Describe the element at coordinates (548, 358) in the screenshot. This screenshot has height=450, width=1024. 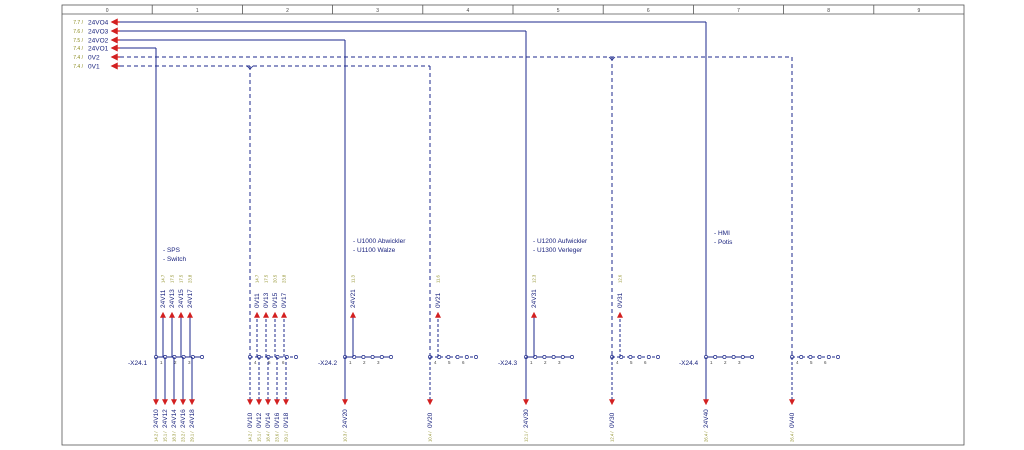
I see `terminal-block-g3: 1 2 3 24V31 12.3 24V30 12.1 /` at that location.